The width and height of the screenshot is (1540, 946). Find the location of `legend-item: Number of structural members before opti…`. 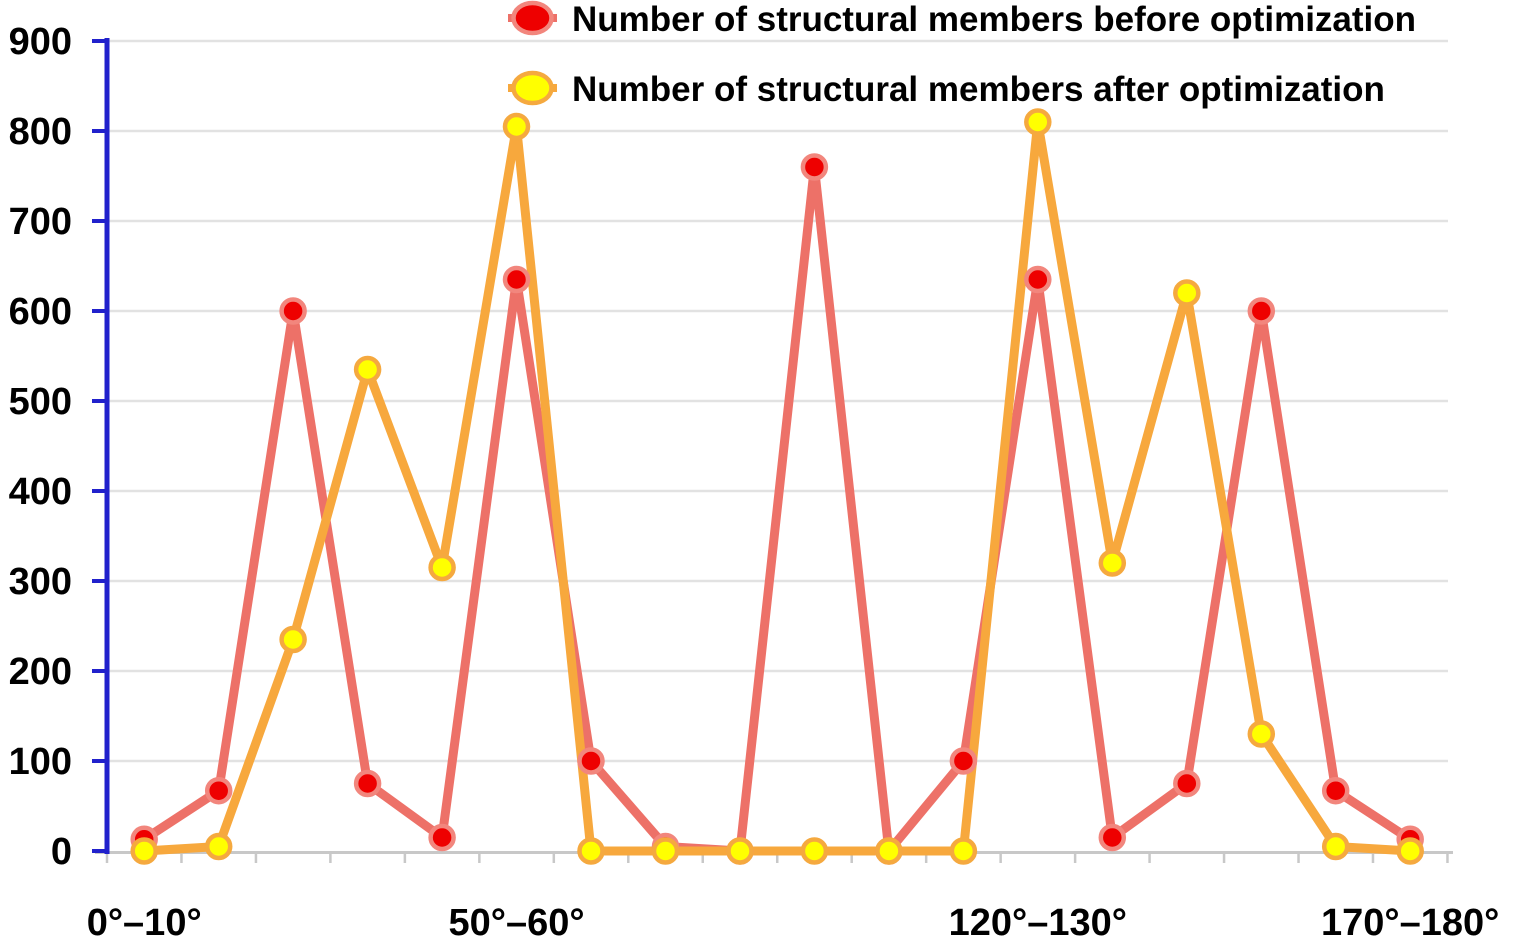

legend-item: Number of structural members before opti… is located at coordinates (962, 19).